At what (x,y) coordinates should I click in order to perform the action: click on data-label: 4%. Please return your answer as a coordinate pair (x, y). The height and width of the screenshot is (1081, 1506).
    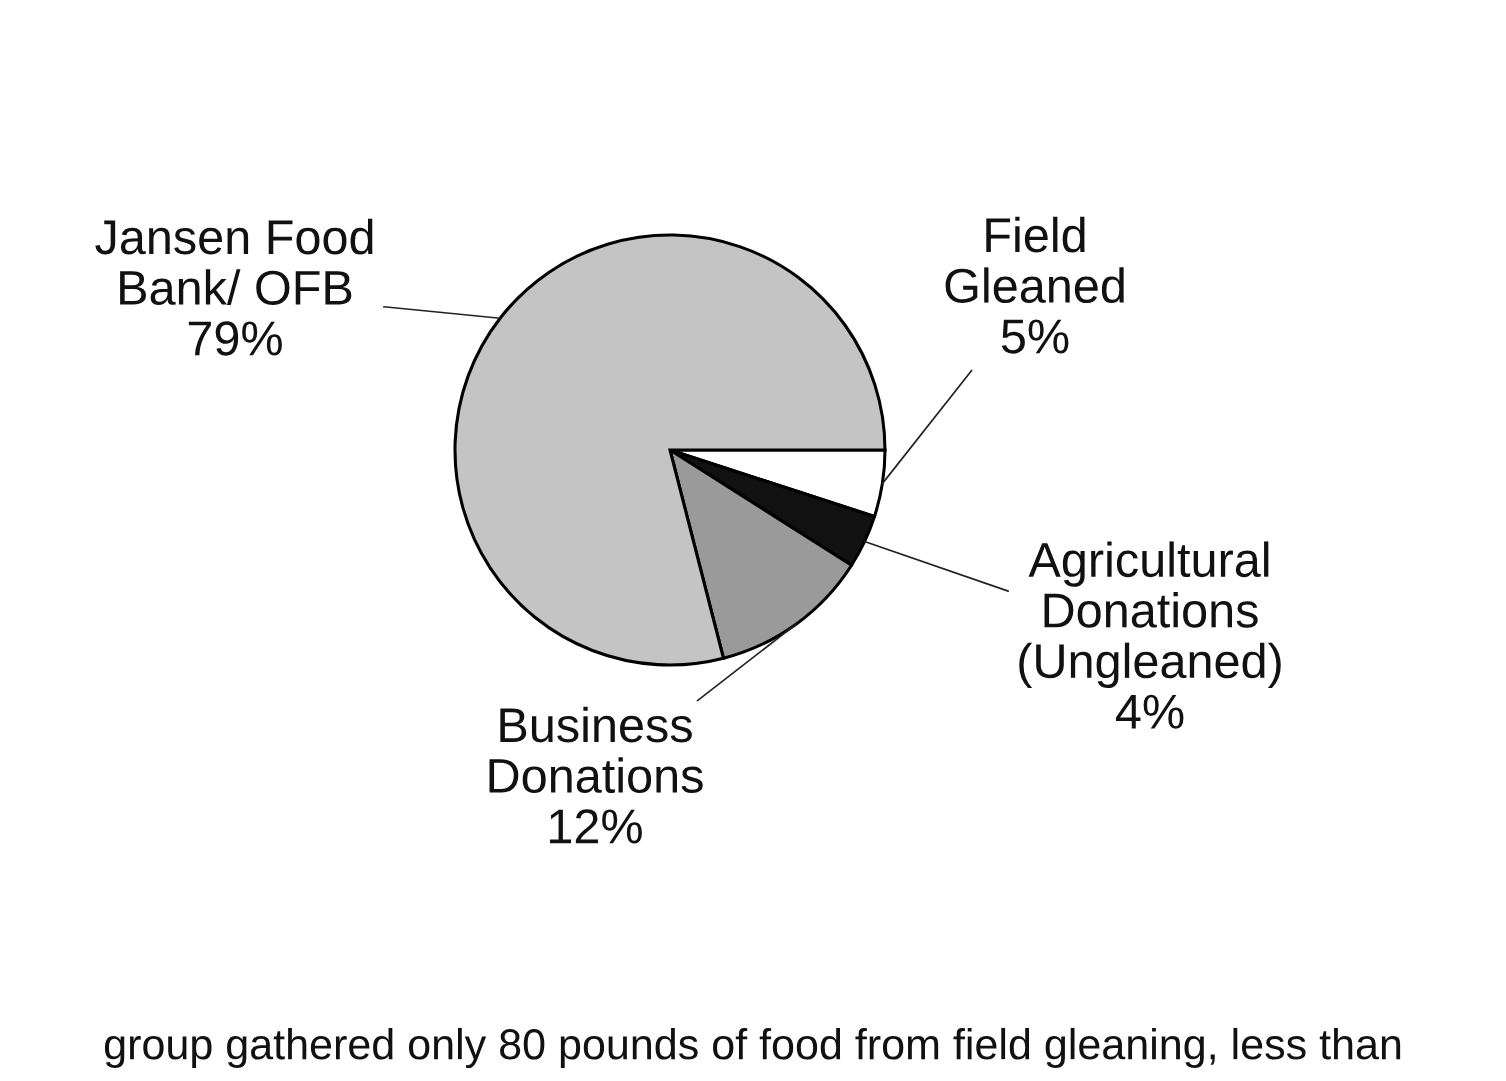
    Looking at the image, I should click on (1149, 711).